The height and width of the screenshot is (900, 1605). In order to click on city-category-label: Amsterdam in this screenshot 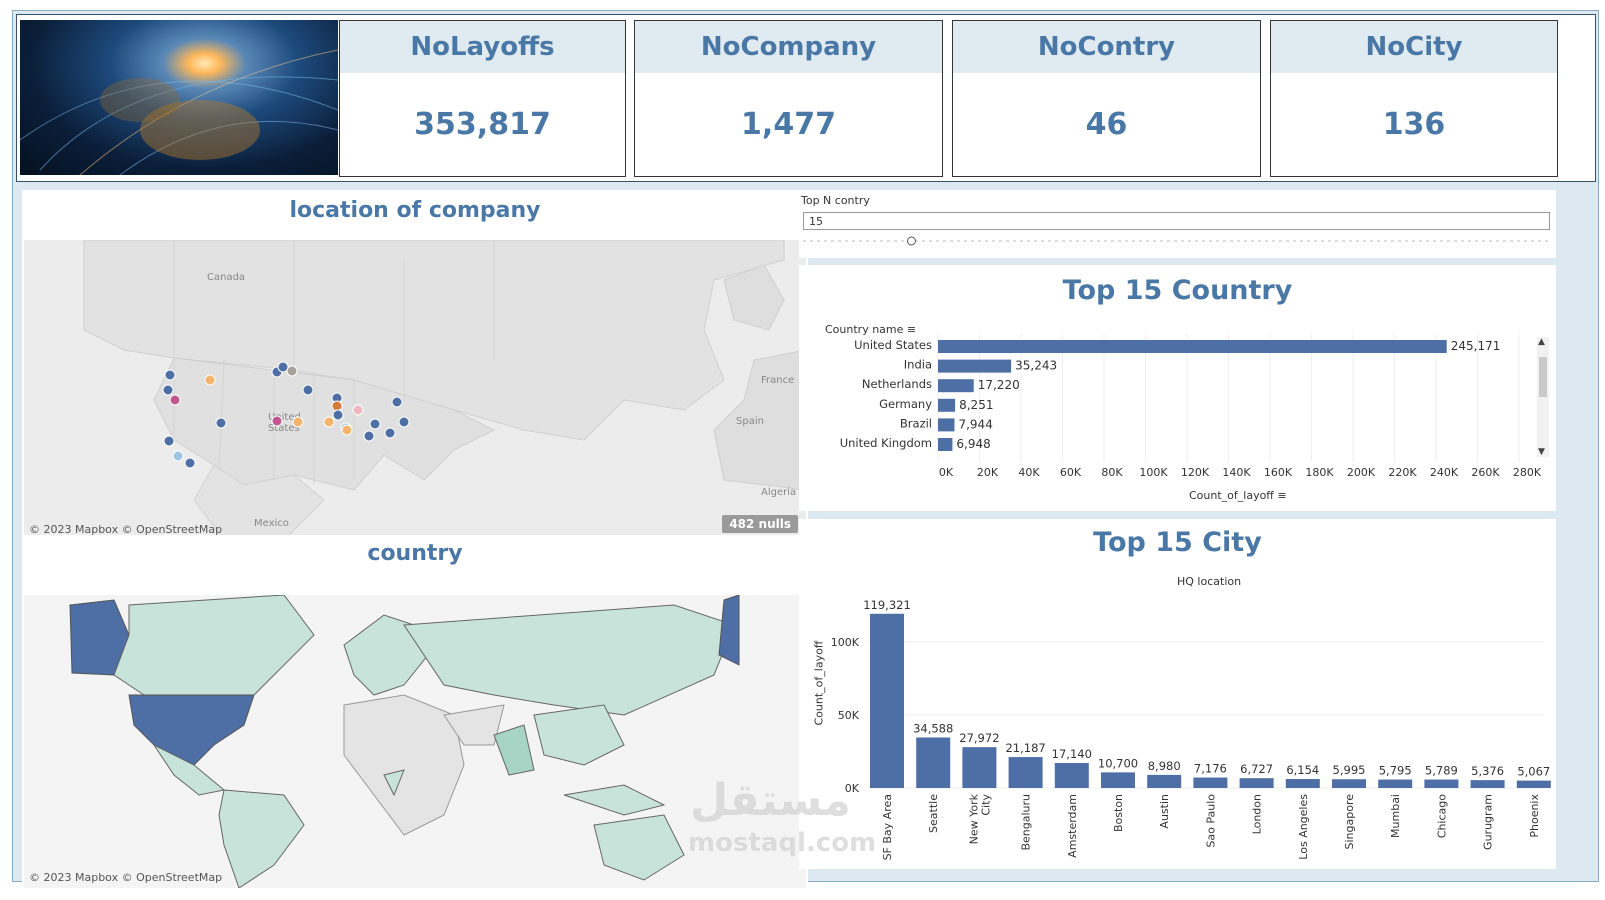, I will do `click(1072, 826)`.